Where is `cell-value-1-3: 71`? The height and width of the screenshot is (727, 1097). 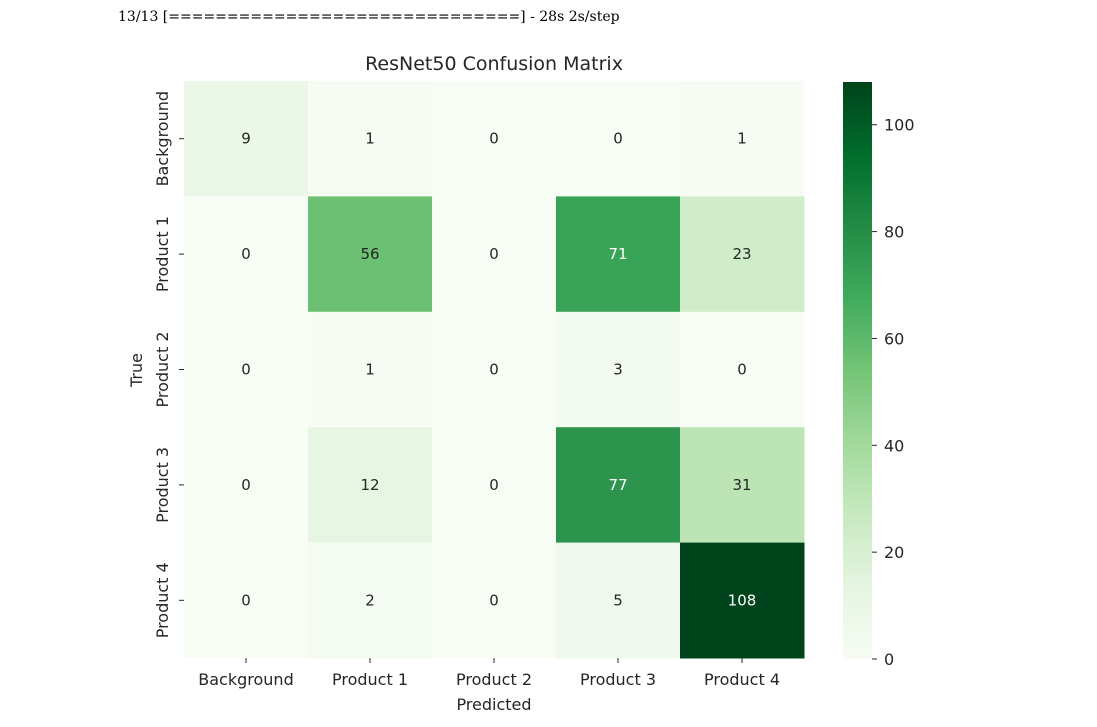
cell-value-1-3: 71 is located at coordinates (617, 254).